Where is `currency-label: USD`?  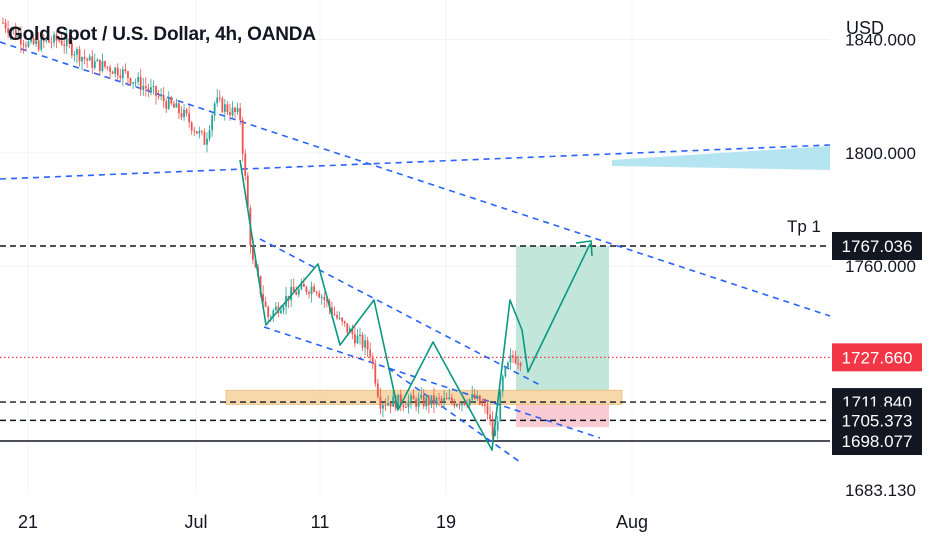 currency-label: USD is located at coordinates (865, 28).